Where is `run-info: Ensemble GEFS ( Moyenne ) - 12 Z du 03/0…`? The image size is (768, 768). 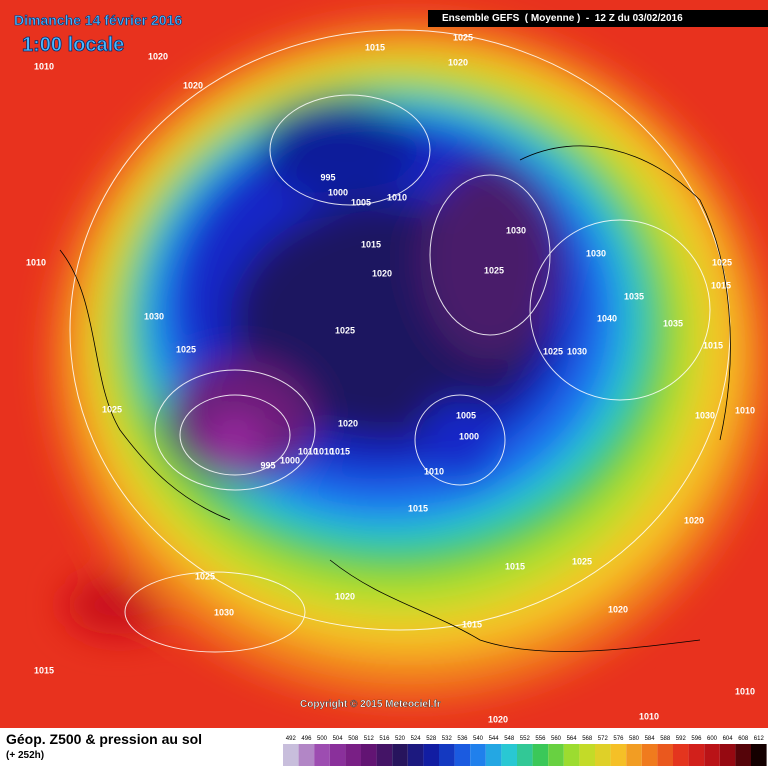 run-info: Ensemble GEFS ( Moyenne ) - 12 Z du 03/0… is located at coordinates (598, 18).